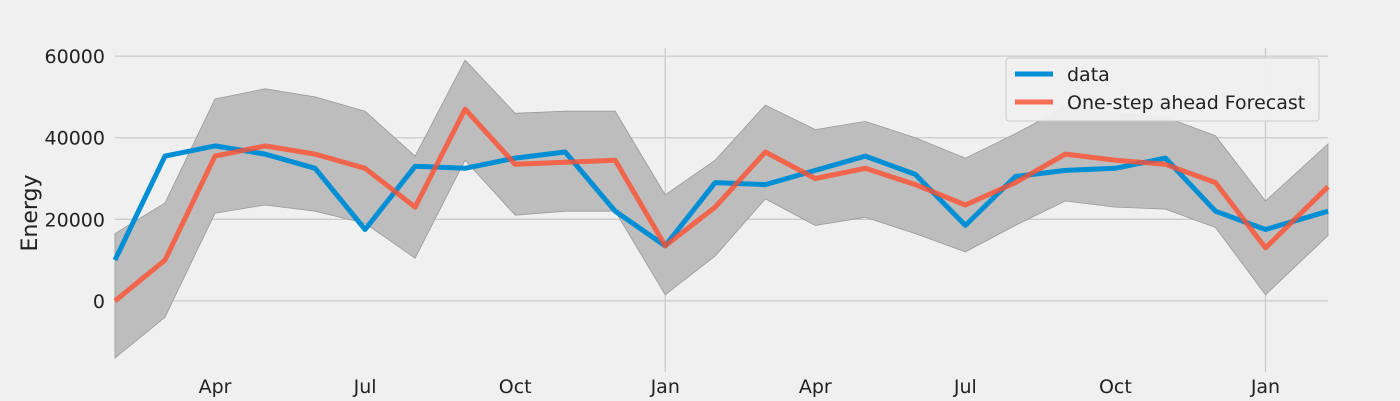  I want to click on legend: data One-step ahead Forecast, so click(1162, 89).